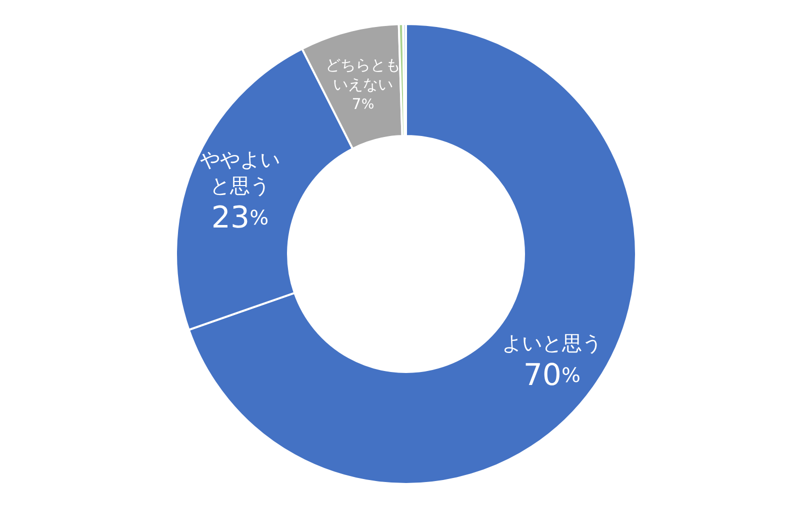 Image resolution: width=803 pixels, height=507 pixels. Describe the element at coordinates (552, 375) in the screenshot. I see `data-label: 70%` at that location.